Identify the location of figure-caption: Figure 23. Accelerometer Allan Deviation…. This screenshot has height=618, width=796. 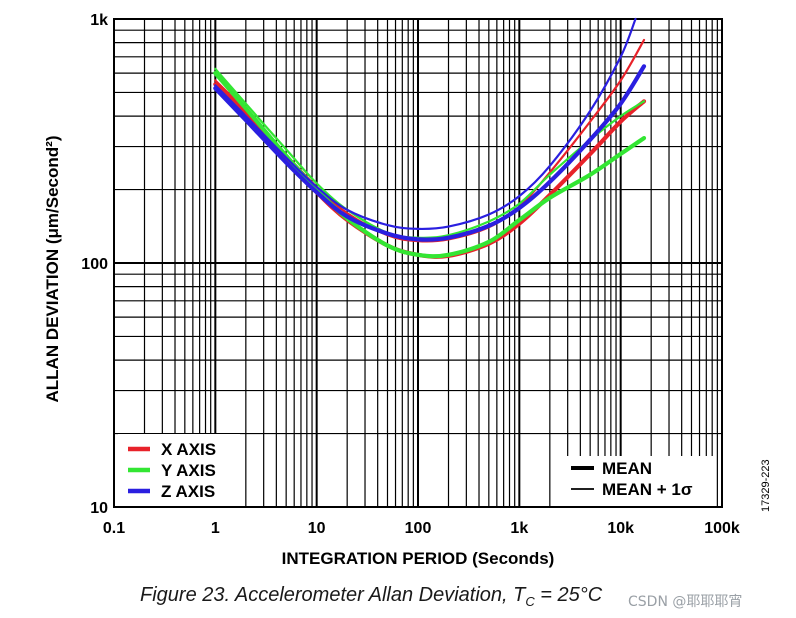
(371, 596).